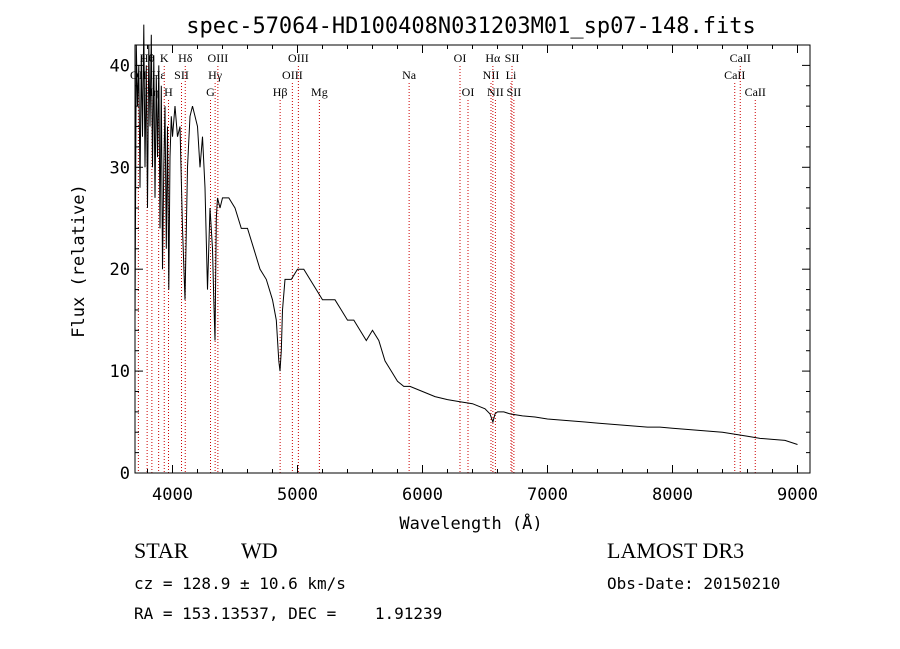 The image size is (900, 649). I want to click on y-axis-label: Flux (relative), so click(79, 261).